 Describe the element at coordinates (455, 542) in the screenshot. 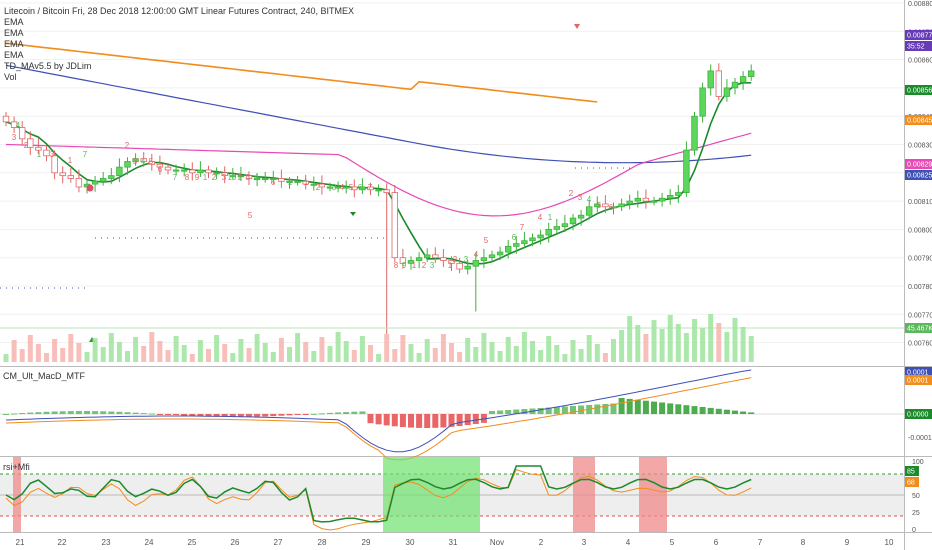

I see `time-axis: 21 22 23 24 25 26 27 28 29 30 31 Nov 2 3 4 5 6 7 8 9 10` at that location.